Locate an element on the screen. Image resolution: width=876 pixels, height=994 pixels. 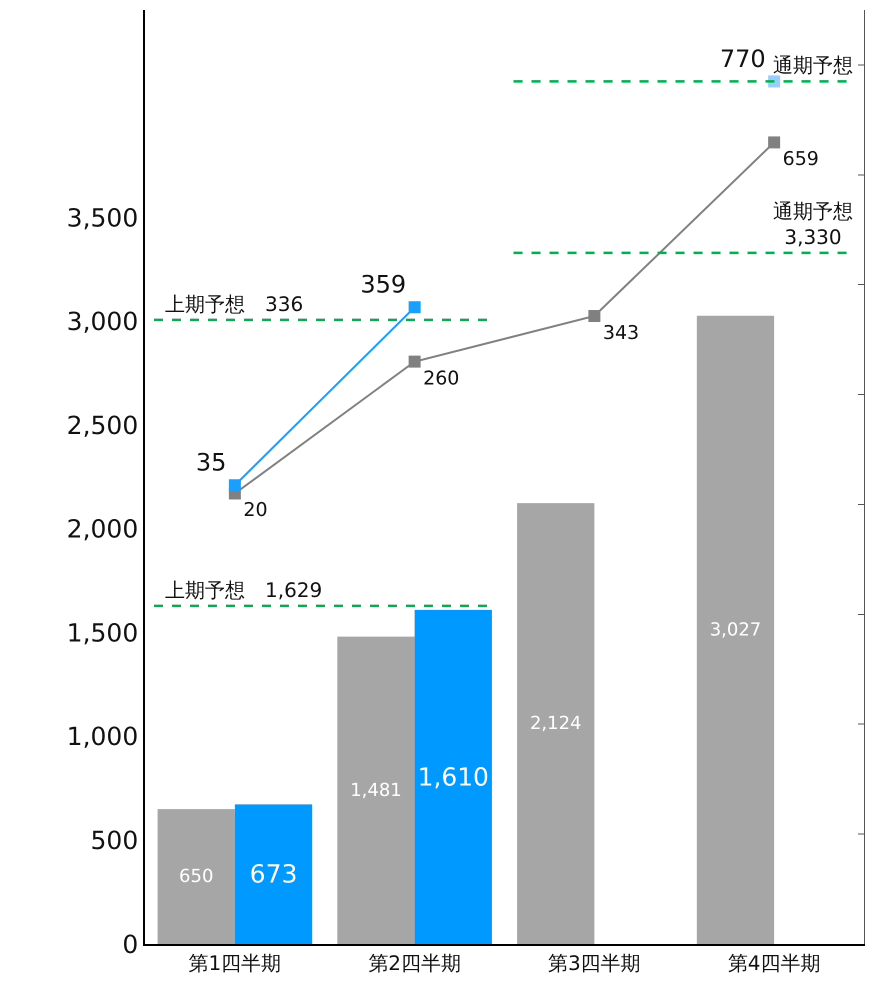
y-tick-label: 3,000 is located at coordinates (102, 321).